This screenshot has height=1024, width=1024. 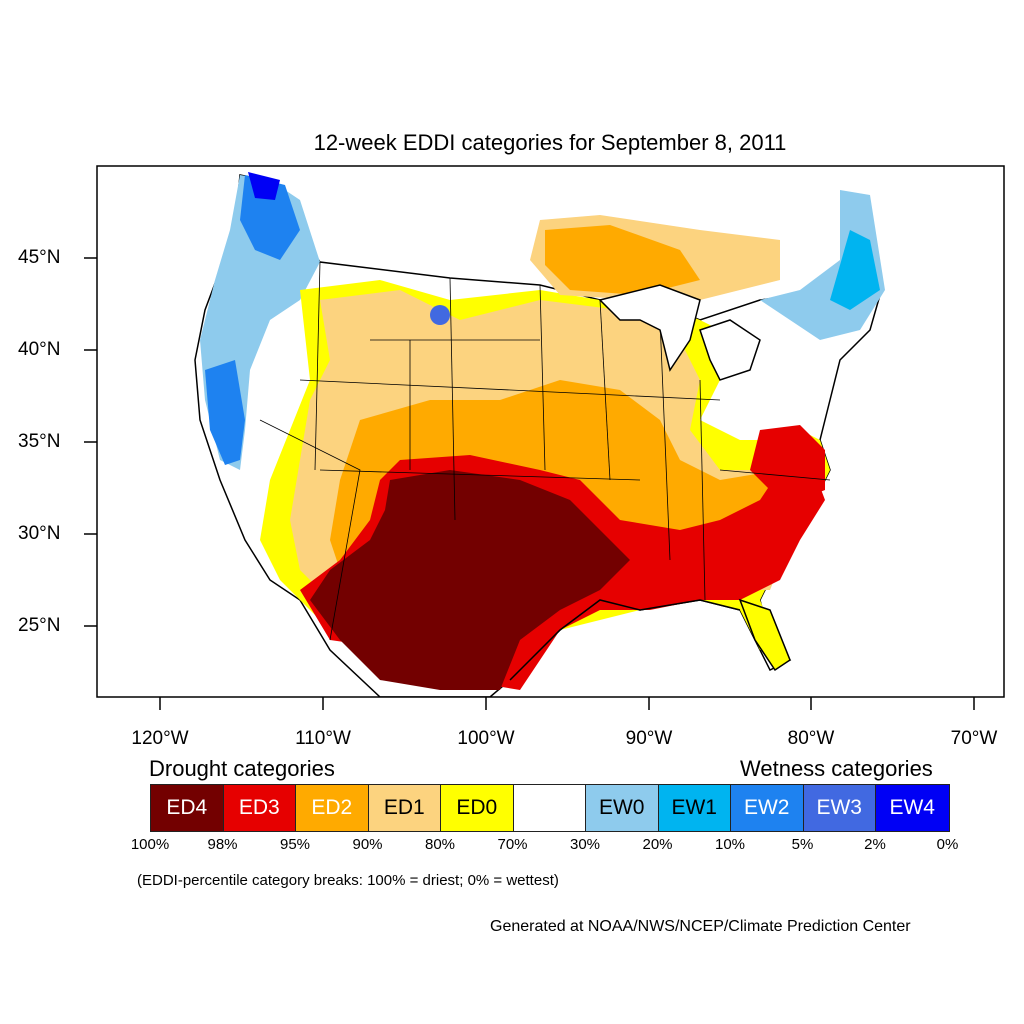 I want to click on lon-label-120w: 120°W, so click(x=160, y=738).